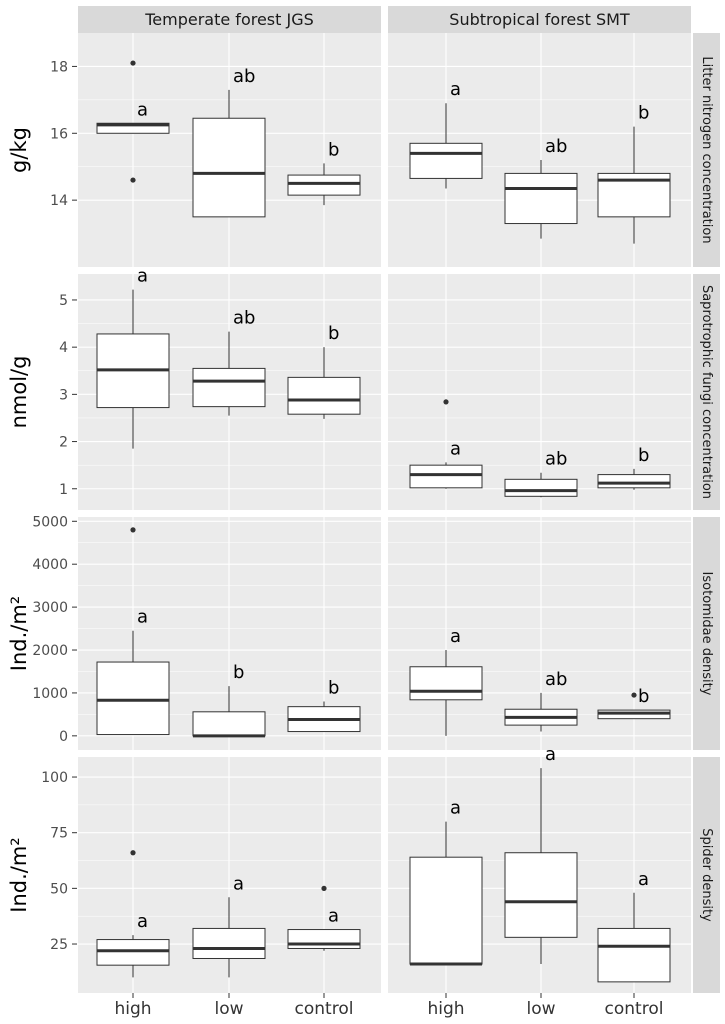 The width and height of the screenshot is (725, 1024). I want to click on y-tick-label: 5, so click(63, 301).